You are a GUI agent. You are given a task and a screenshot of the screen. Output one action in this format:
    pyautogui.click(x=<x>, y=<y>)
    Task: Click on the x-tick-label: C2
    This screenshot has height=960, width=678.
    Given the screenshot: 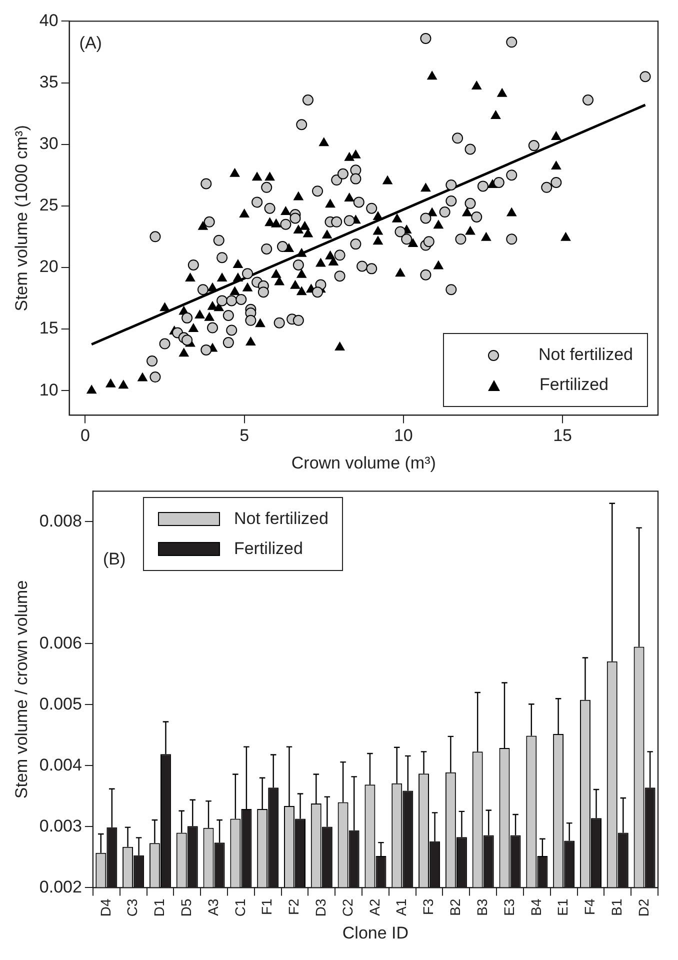 What is the action you would take?
    pyautogui.click(x=347, y=907)
    